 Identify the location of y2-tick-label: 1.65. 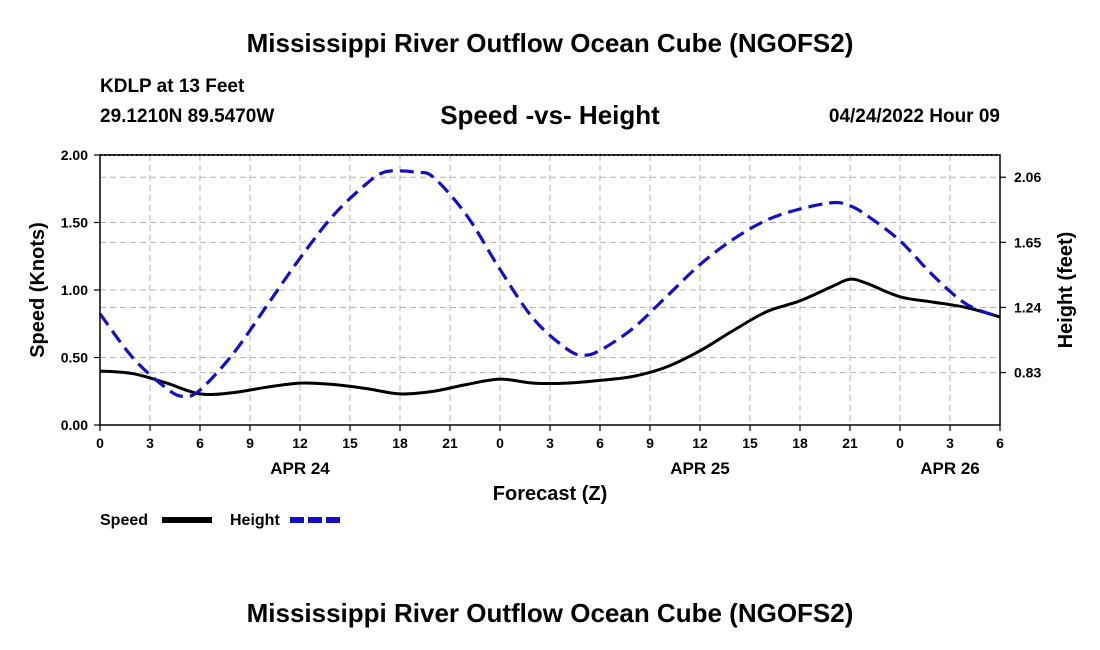
(1027, 242).